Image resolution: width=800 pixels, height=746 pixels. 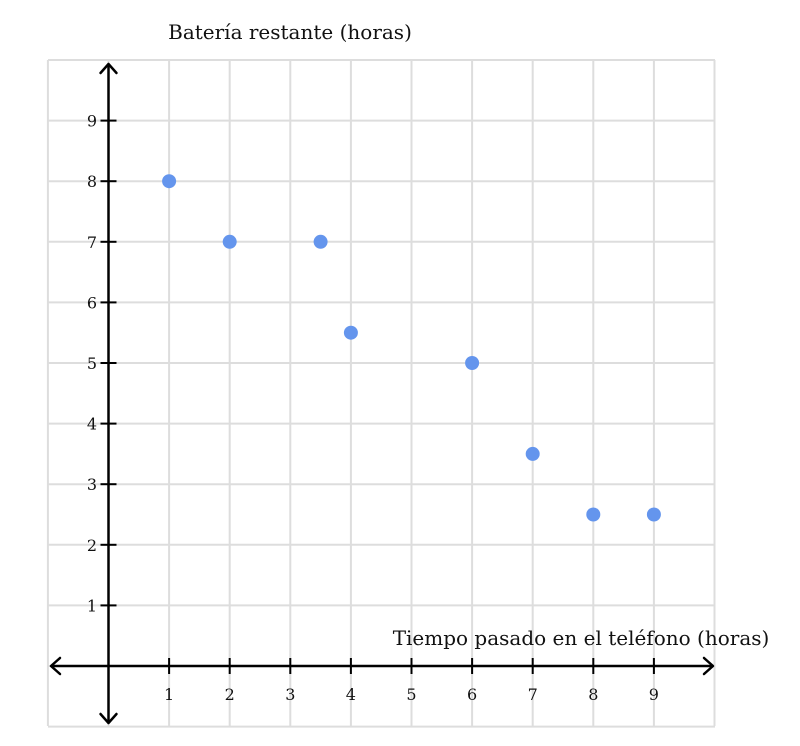 I want to click on y-tick-label: 7, so click(x=92, y=242).